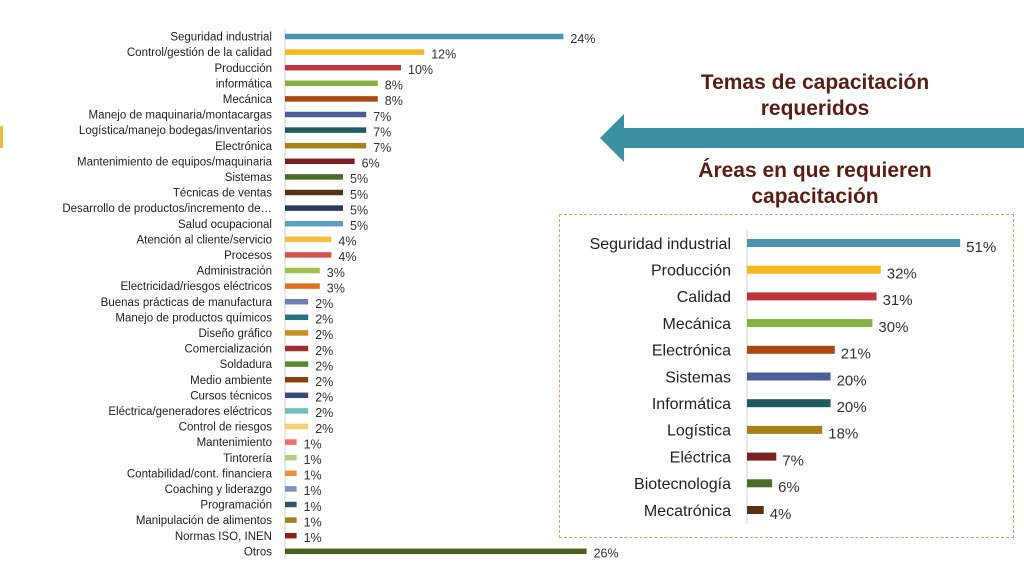  Describe the element at coordinates (228, 350) in the screenshot. I see `category-label: Comercialización` at that location.